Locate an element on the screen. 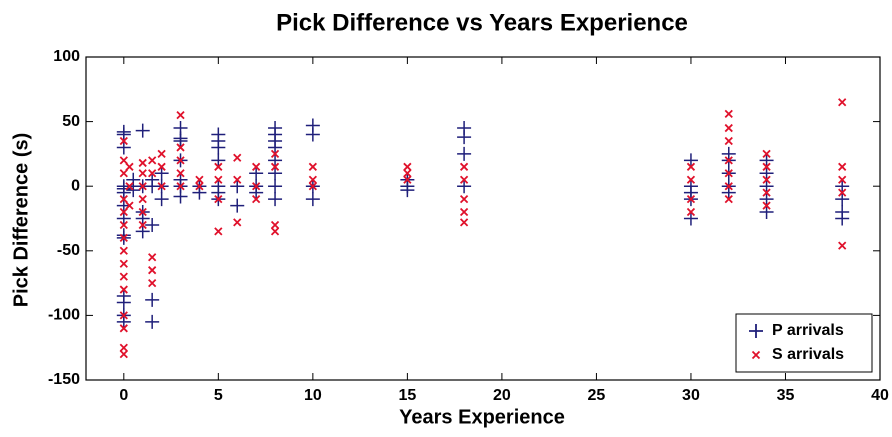  y-tick-label: 100 is located at coordinates (66, 56).